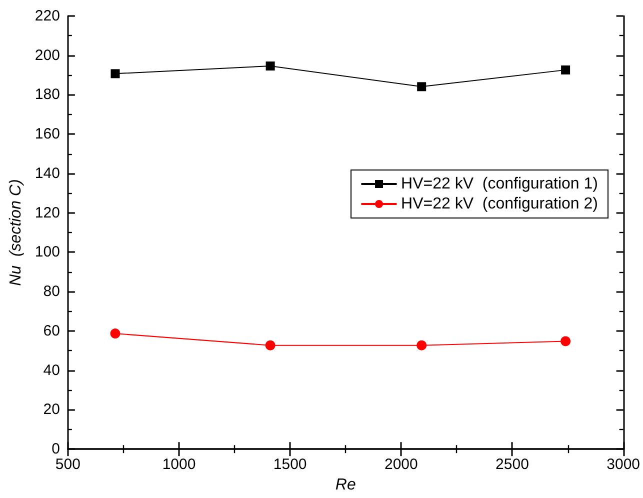  I want to click on y-tick-label: 220, so click(47, 16).